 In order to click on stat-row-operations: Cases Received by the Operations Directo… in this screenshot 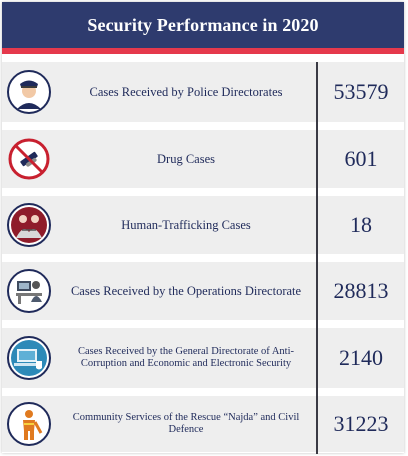, I will do `click(203, 291)`.